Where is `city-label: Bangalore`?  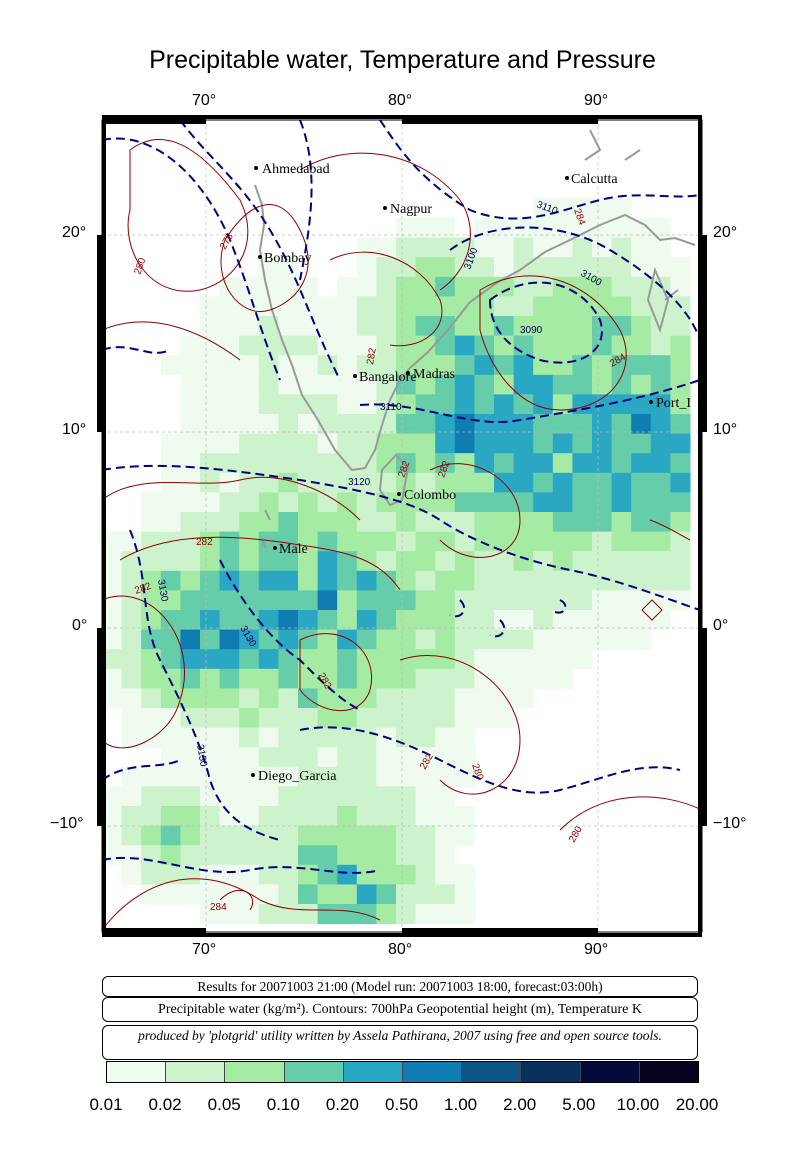 city-label: Bangalore is located at coordinates (388, 377).